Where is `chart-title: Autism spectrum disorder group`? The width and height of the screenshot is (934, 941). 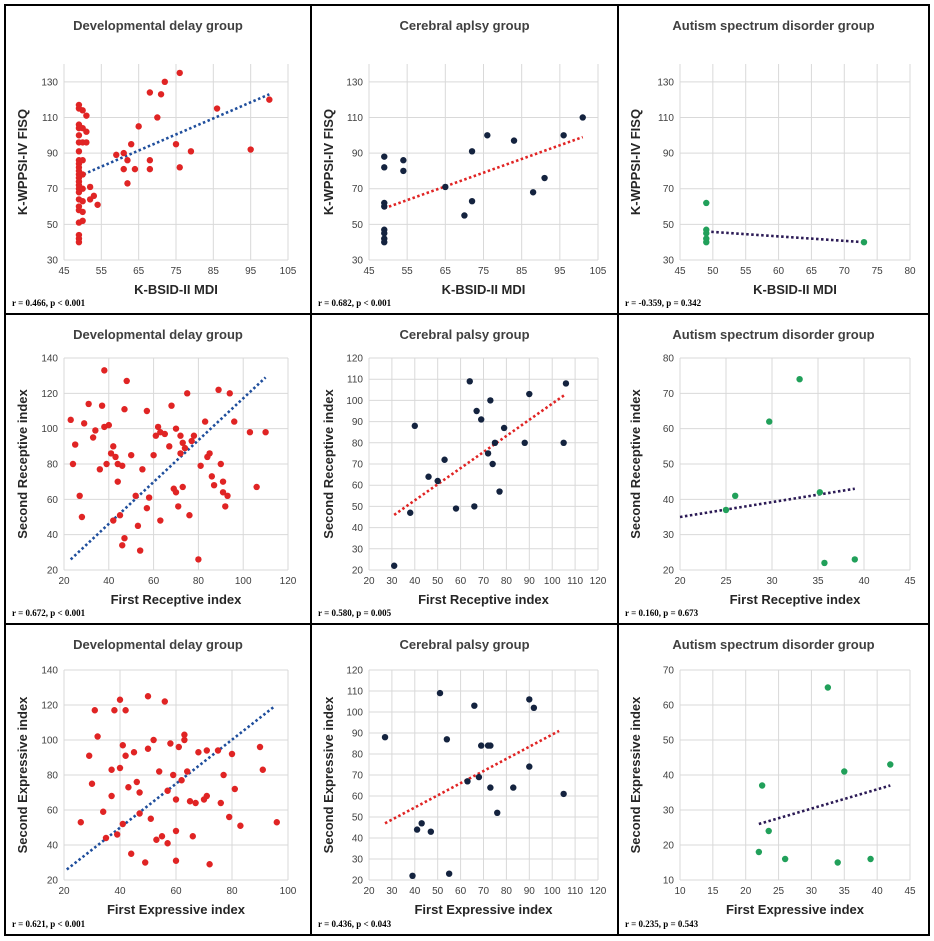 chart-title: Autism spectrum disorder group is located at coordinates (773, 644).